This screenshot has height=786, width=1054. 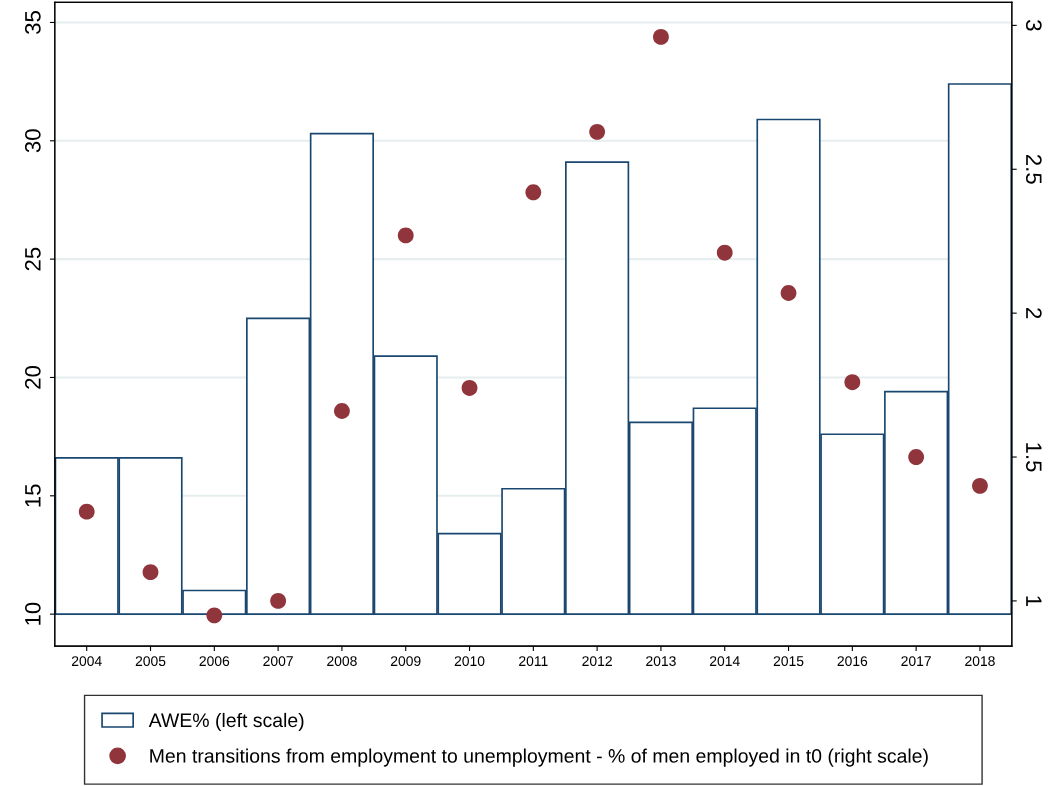 I want to click on x-tick-label: 2015, so click(x=788, y=661).